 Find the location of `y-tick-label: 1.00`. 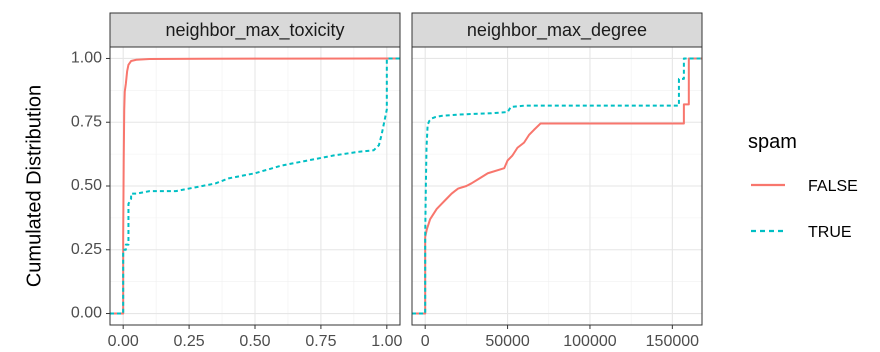

y-tick-label: 1.00 is located at coordinates (86, 58).